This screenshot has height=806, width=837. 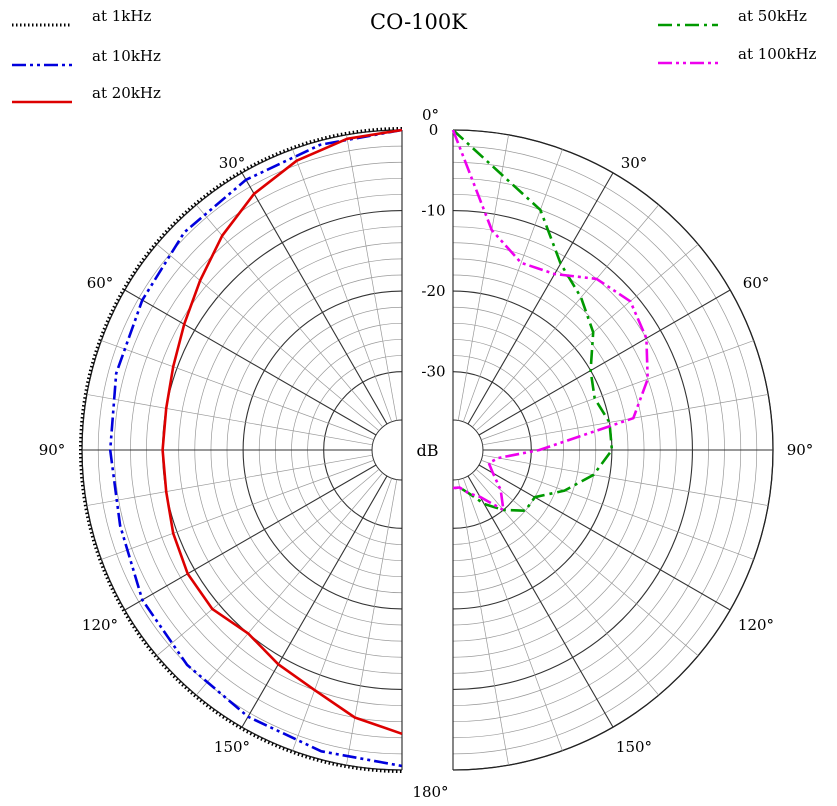 What do you see at coordinates (777, 54) in the screenshot?
I see `legend-label-100khz: at 100kHz` at bounding box center [777, 54].